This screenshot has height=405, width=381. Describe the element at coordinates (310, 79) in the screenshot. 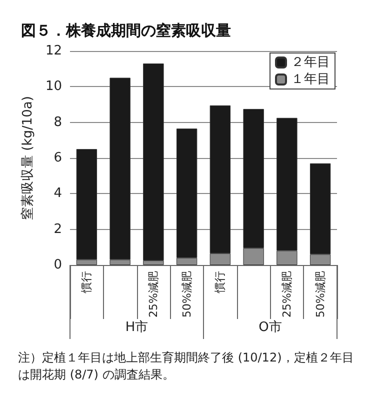

I see `legend-label: １年目` at that location.